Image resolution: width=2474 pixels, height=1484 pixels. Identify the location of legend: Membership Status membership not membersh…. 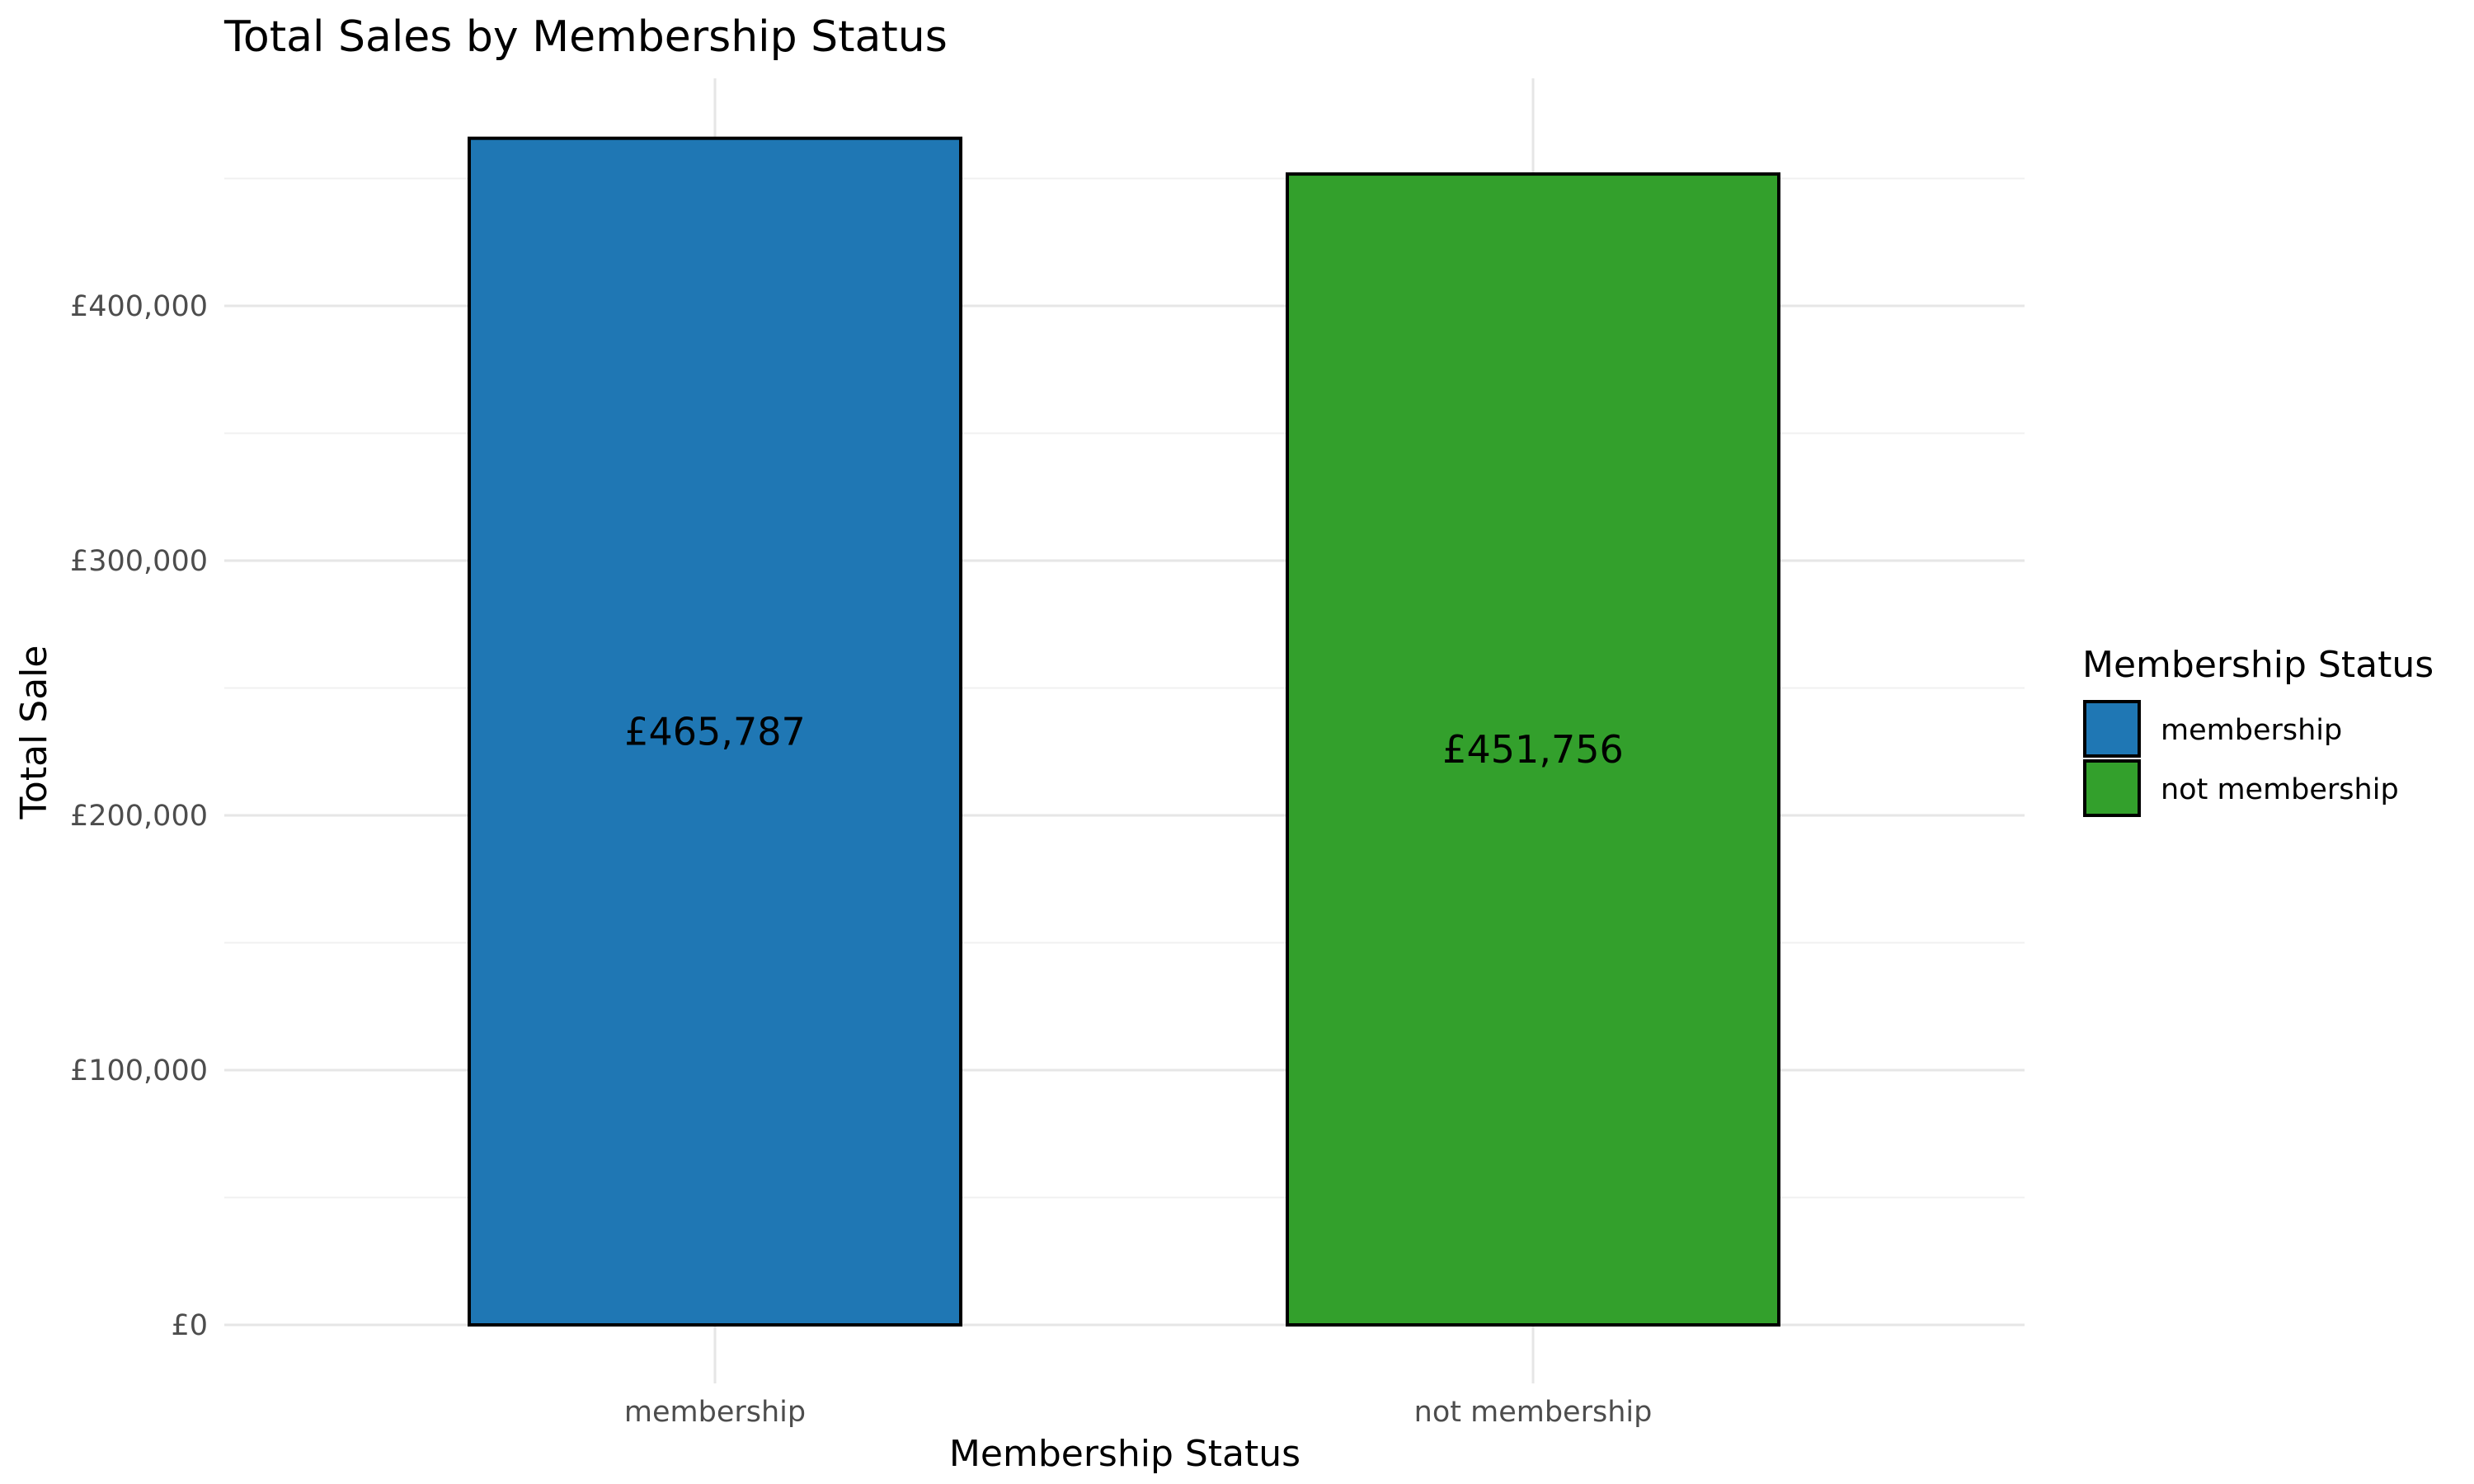
(2258, 730).